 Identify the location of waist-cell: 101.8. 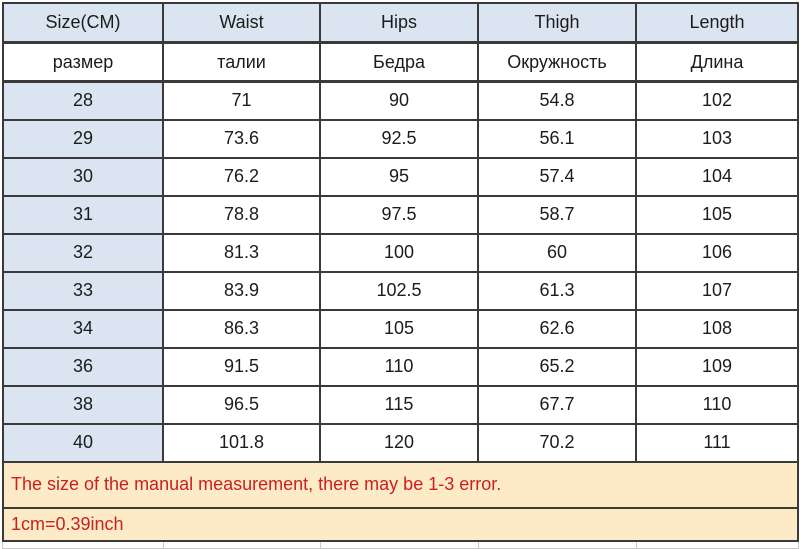
(241, 442).